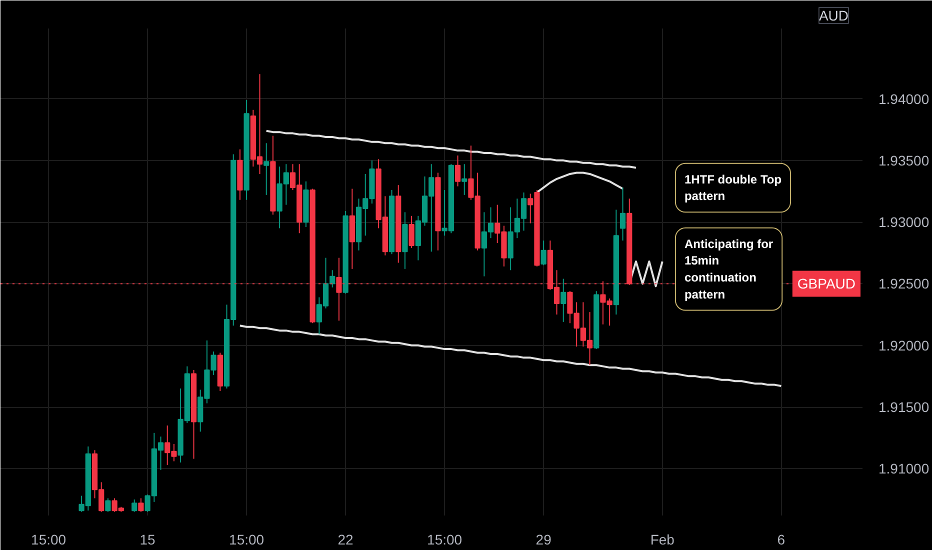  Describe the element at coordinates (833, 16) in the screenshot. I see `y-axis-title: AUD` at that location.